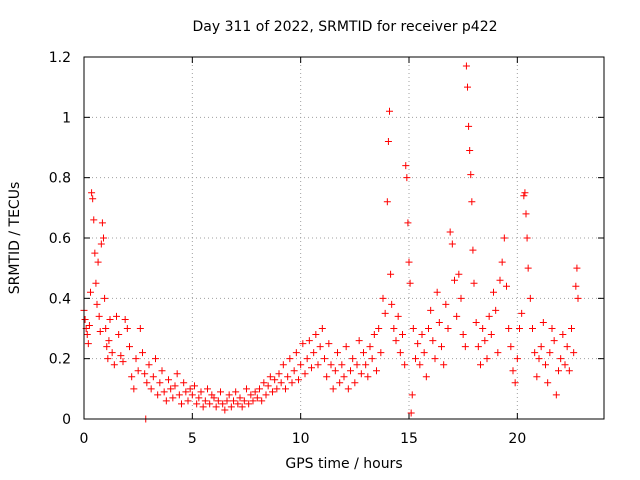  Describe the element at coordinates (60, 299) in the screenshot. I see `y-tick-label: 0.4` at that location.